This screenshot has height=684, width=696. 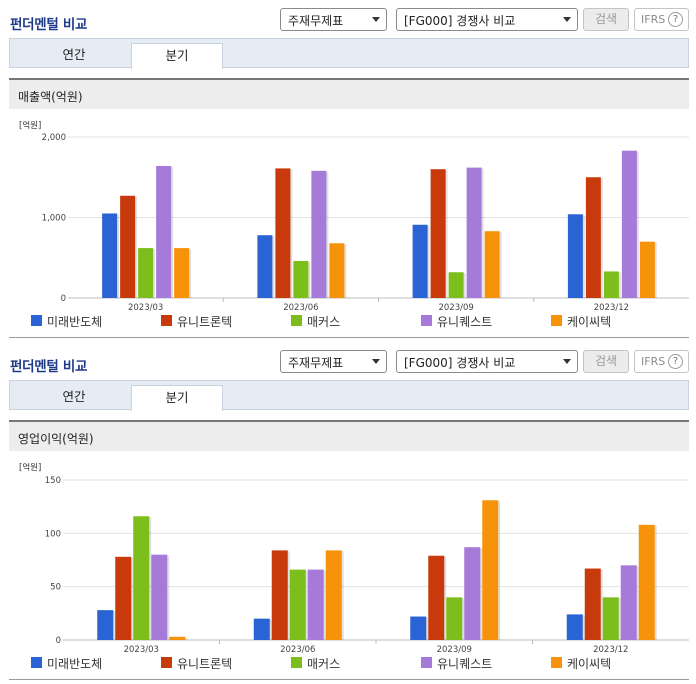 I want to click on y-tick-label: 0, so click(x=58, y=641).